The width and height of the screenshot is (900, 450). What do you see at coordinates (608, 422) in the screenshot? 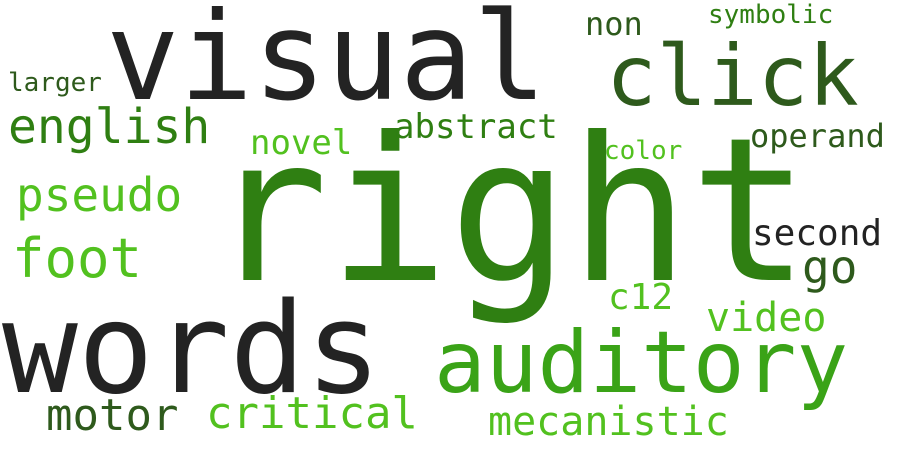
I see `word-mecanistic: mecanistic` at bounding box center [608, 422].